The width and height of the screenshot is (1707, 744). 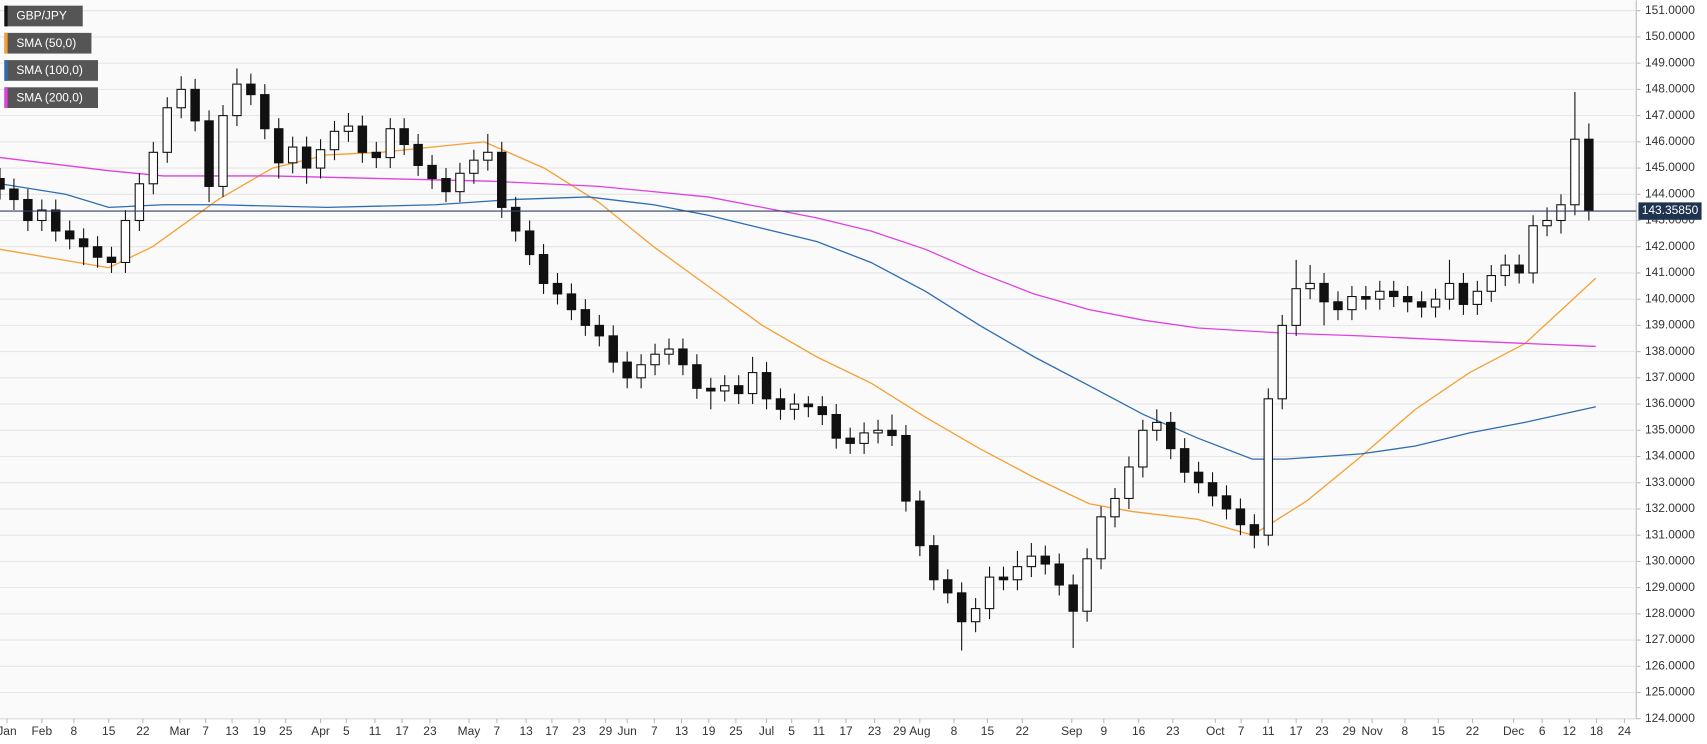 What do you see at coordinates (1670, 298) in the screenshot?
I see `y-tick-label: 140.0000` at bounding box center [1670, 298].